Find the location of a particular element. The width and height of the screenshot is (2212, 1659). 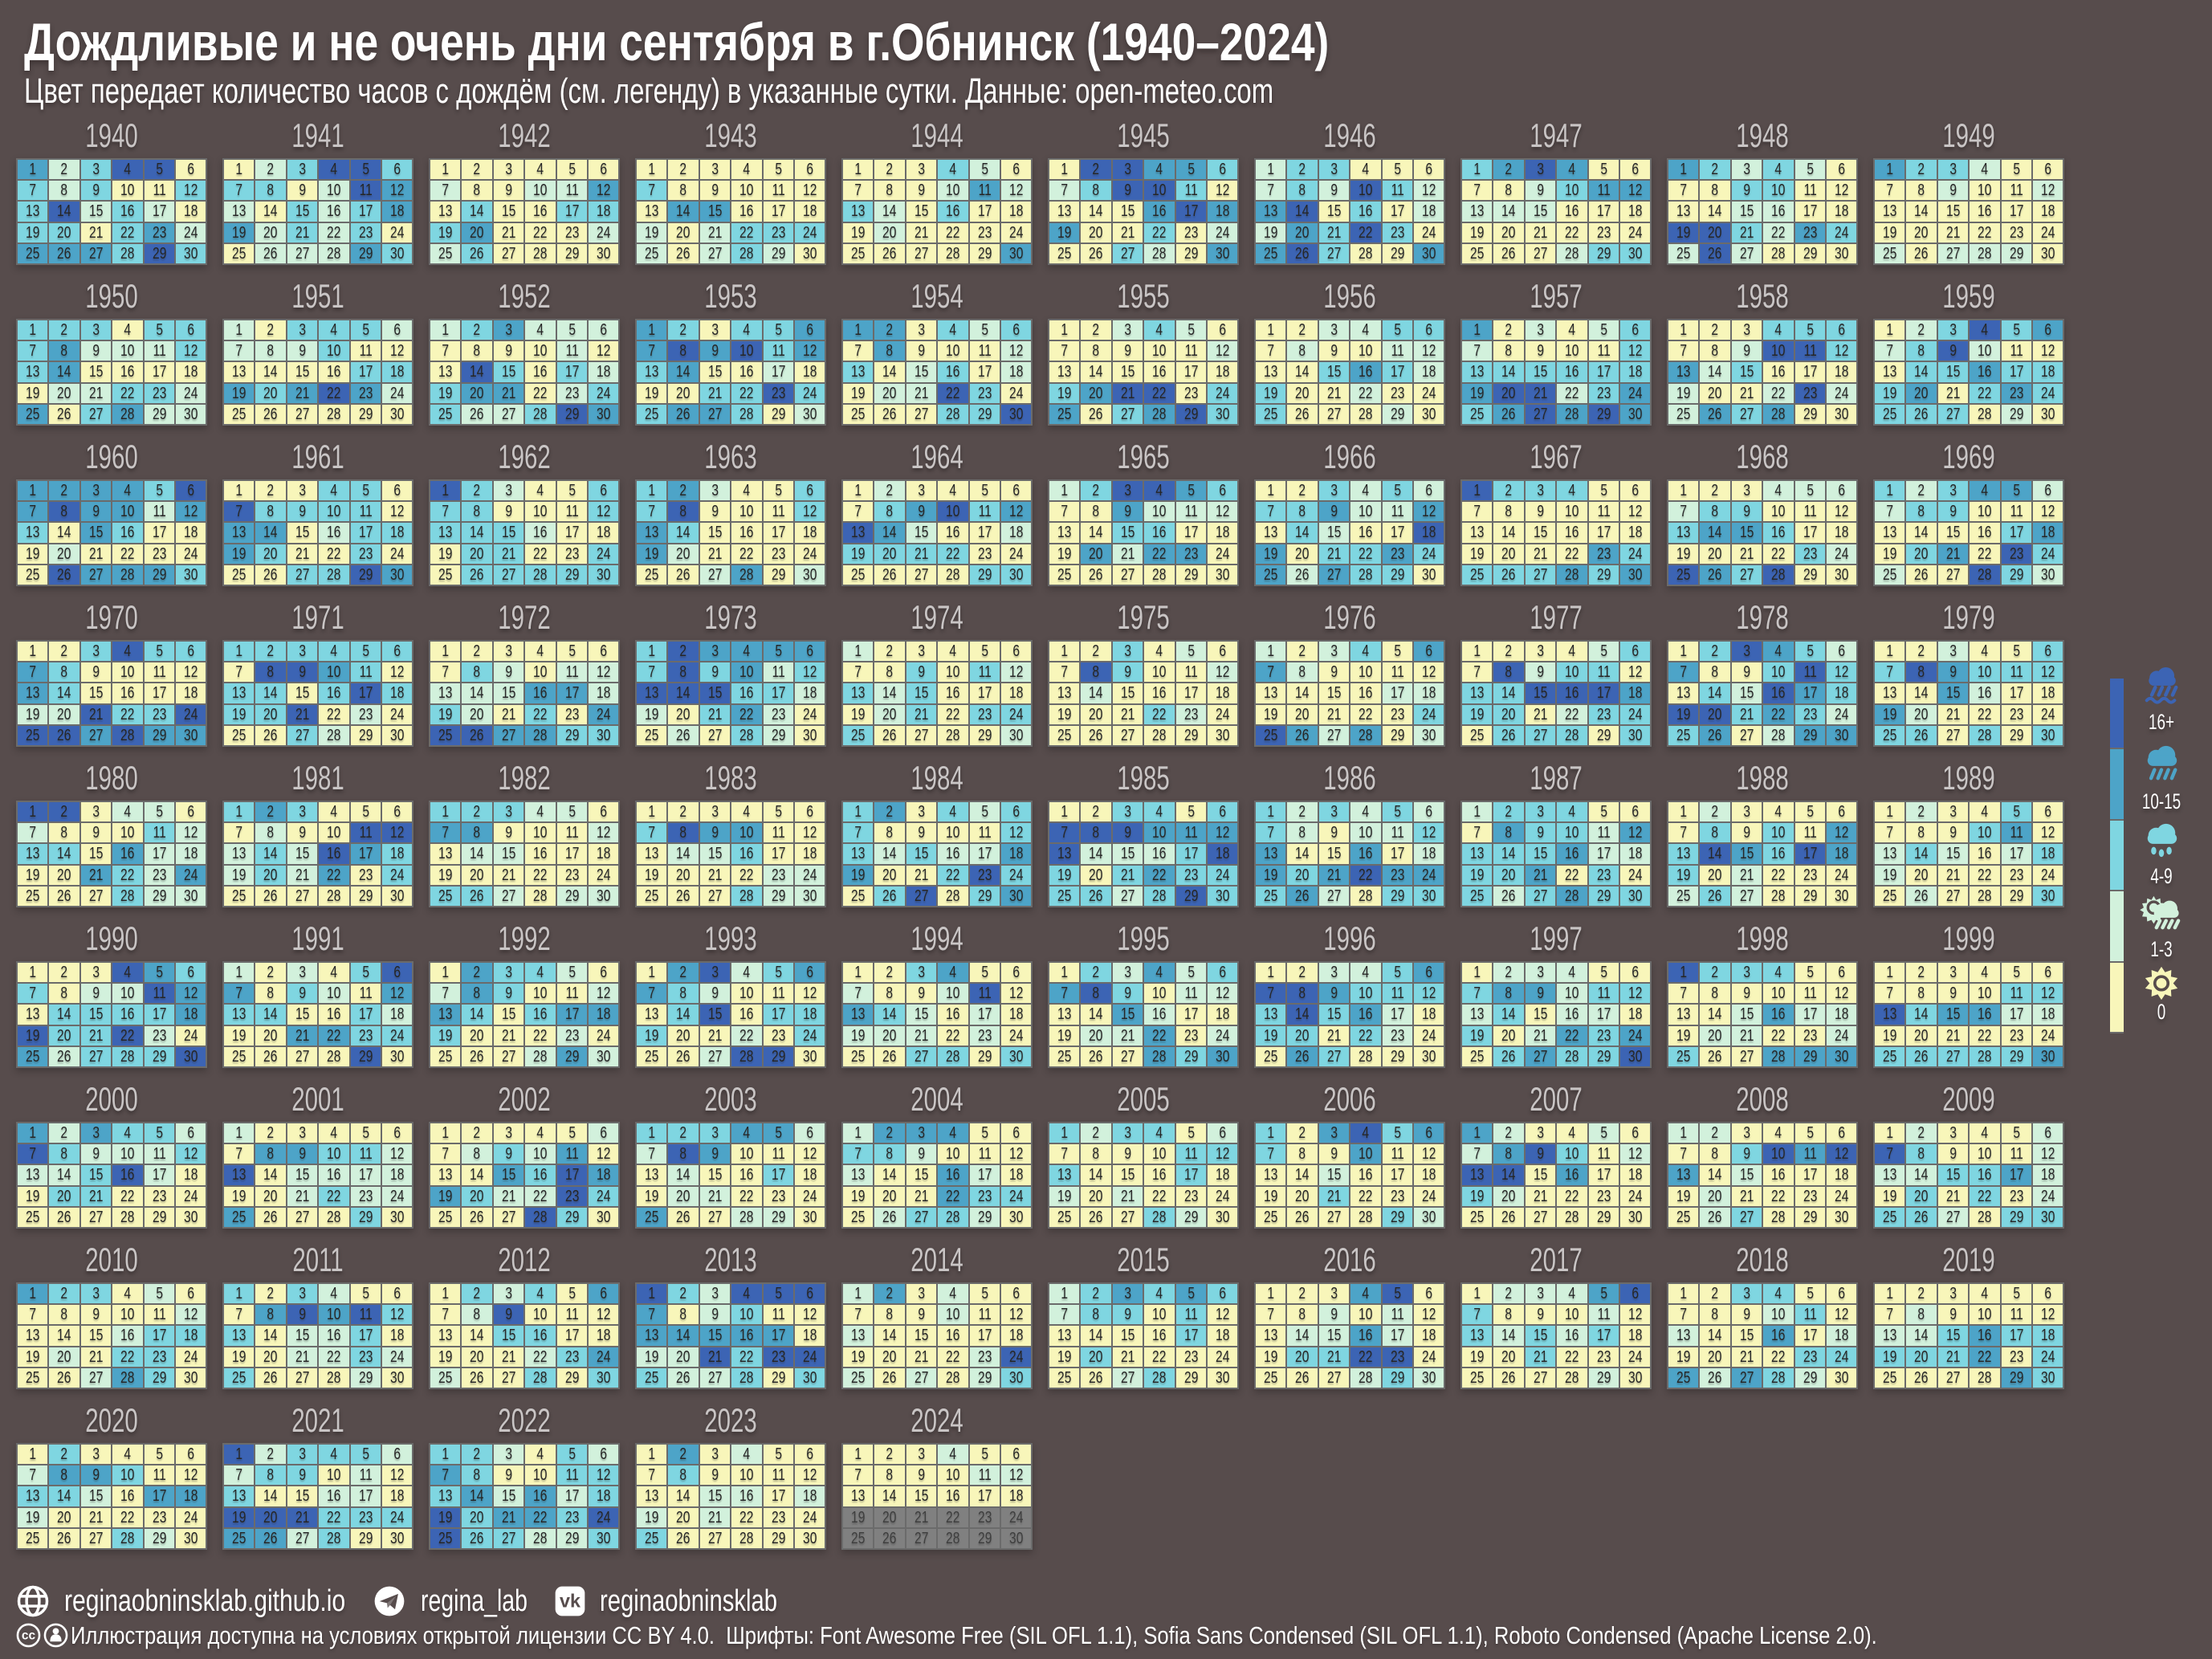

svg-text: cc is located at coordinates (29, 1636).